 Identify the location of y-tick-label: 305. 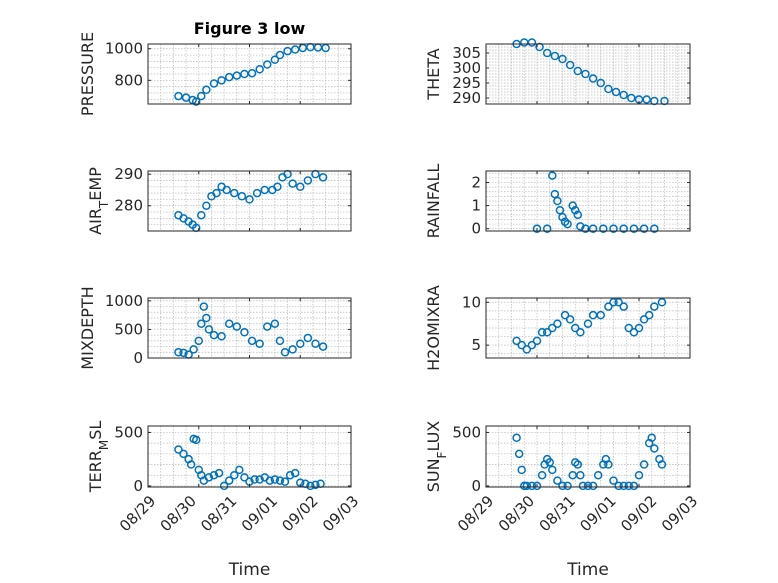
(466, 53).